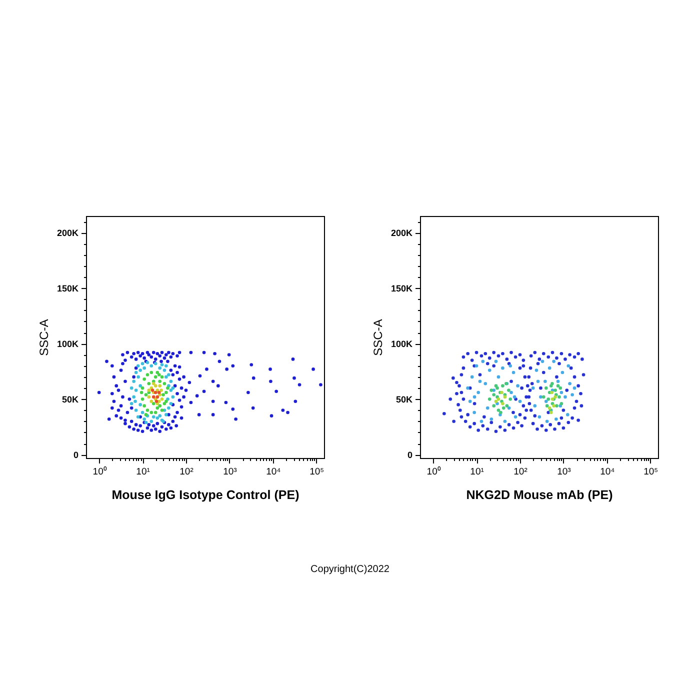 This screenshot has width=700, height=700. What do you see at coordinates (539, 495) in the screenshot?
I see `x-axis-title: NKG2D Mouse mAb (PE)` at bounding box center [539, 495].